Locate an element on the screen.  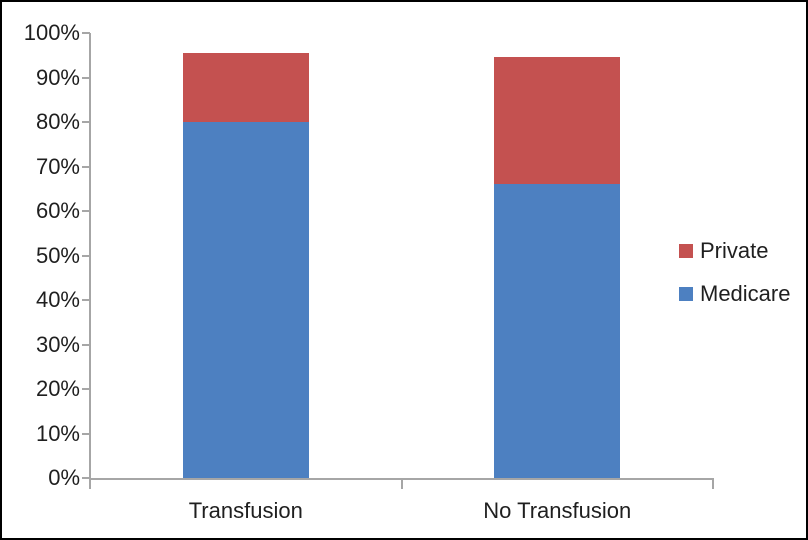
y-tick-label-70: 70% is located at coordinates (57, 166).